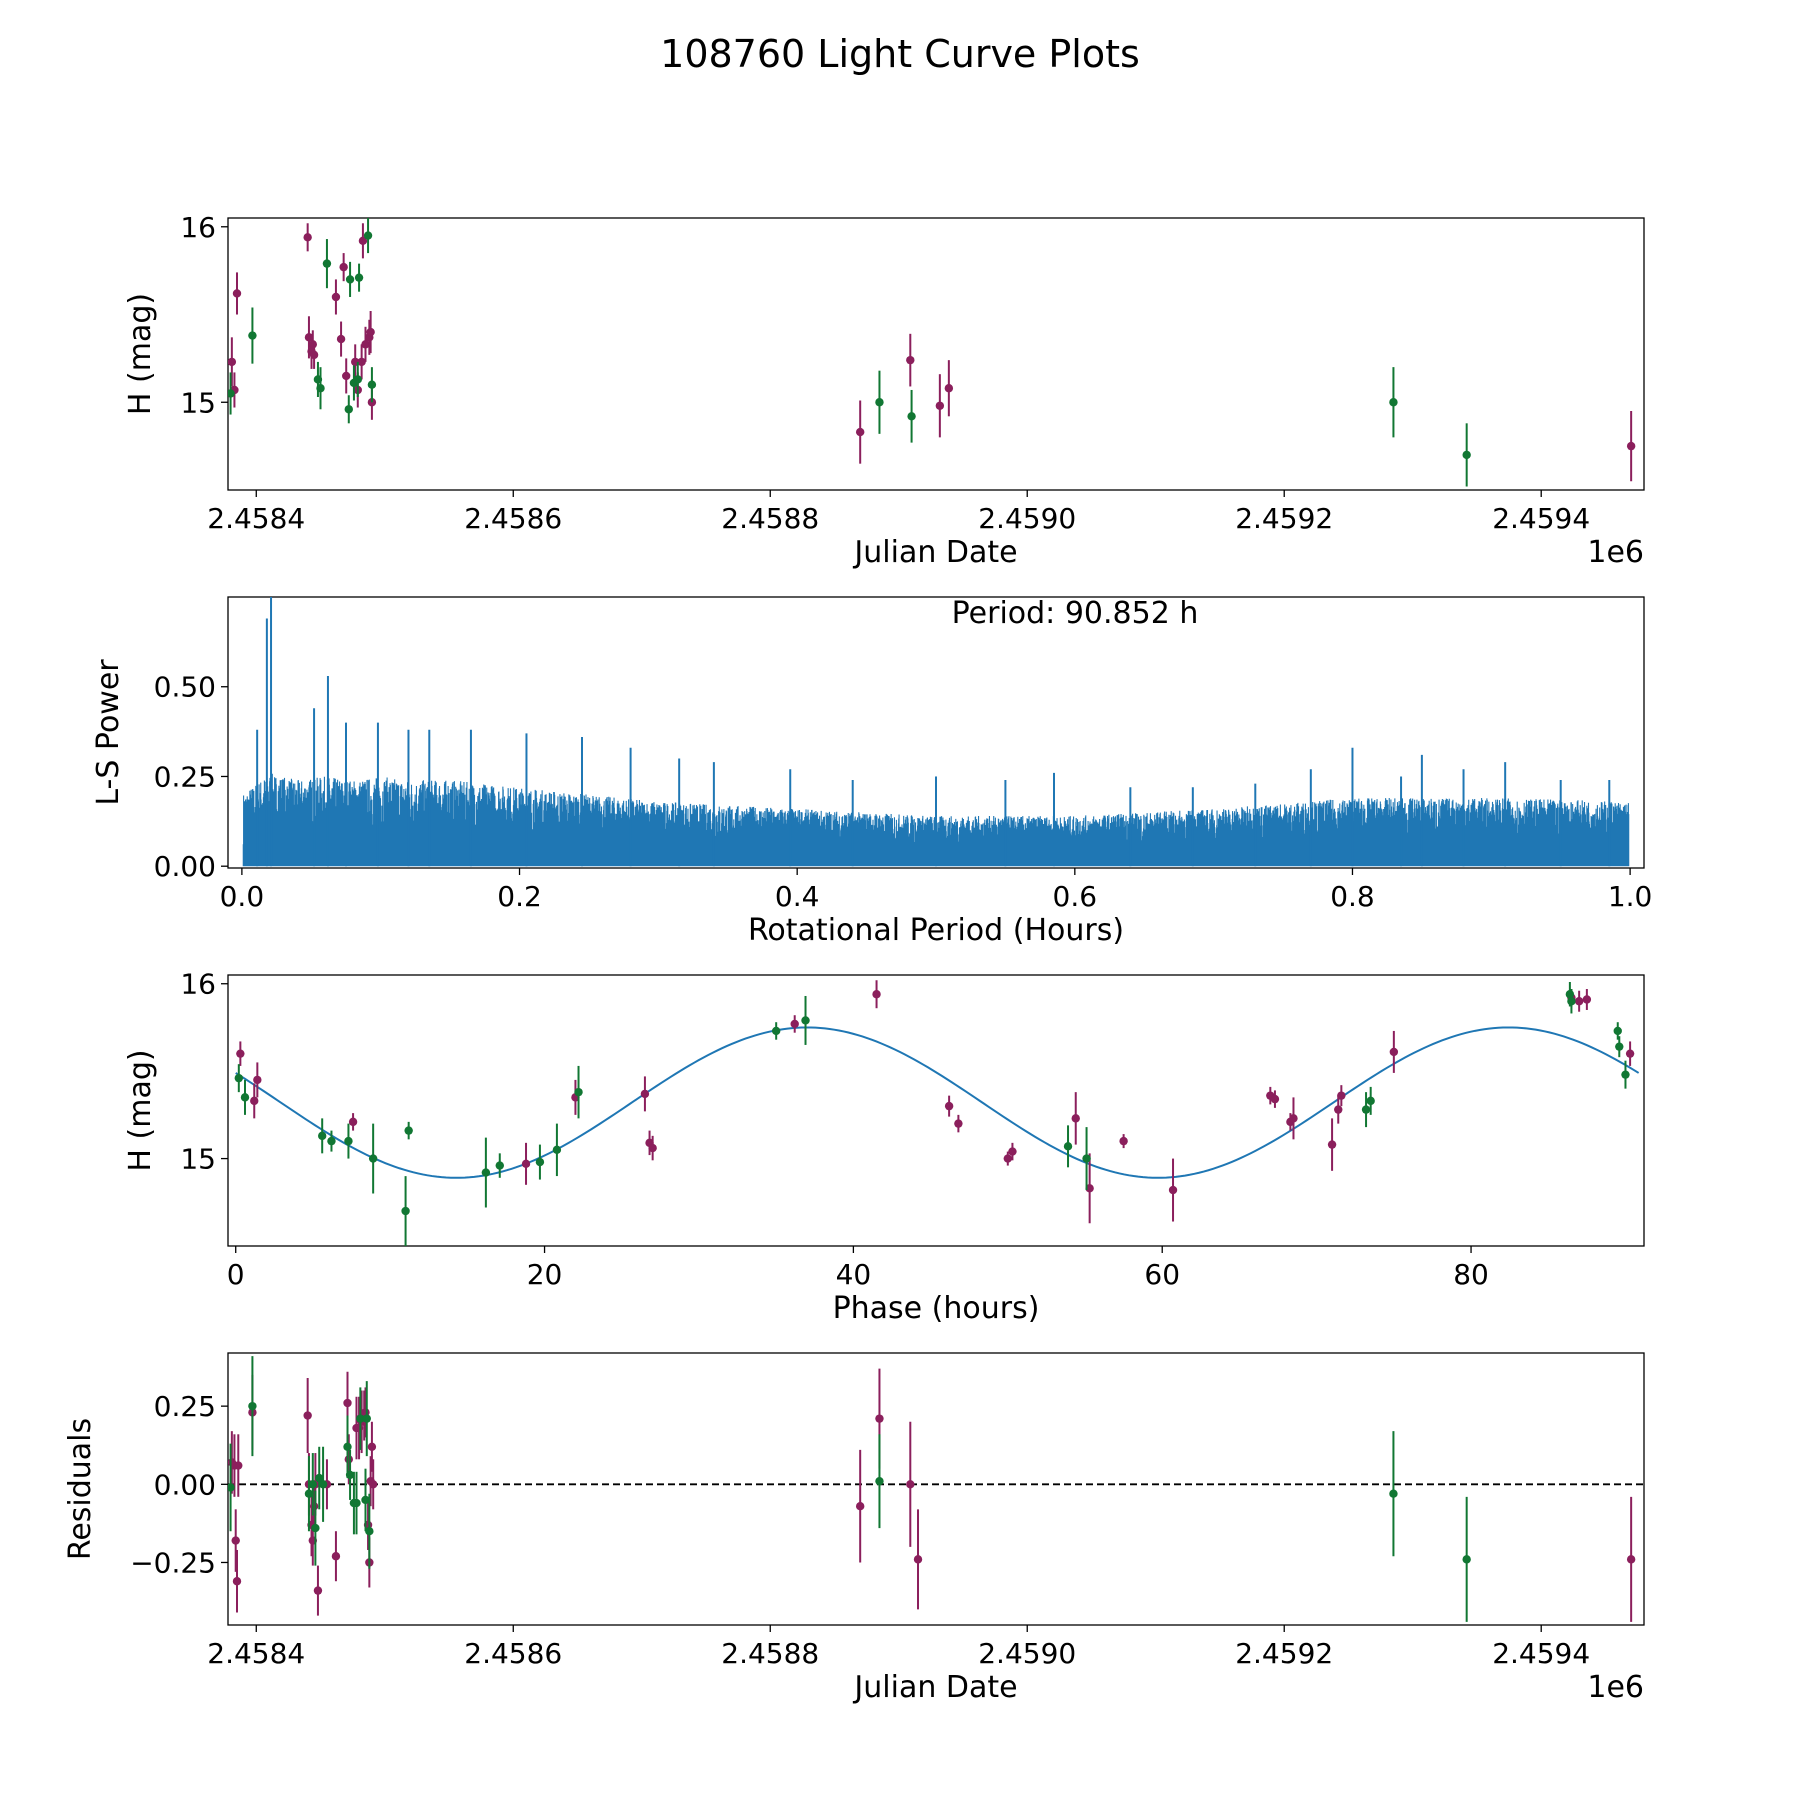 This screenshot has width=1800, height=1800. I want to click on periodogram-frame, so click(936, 732).